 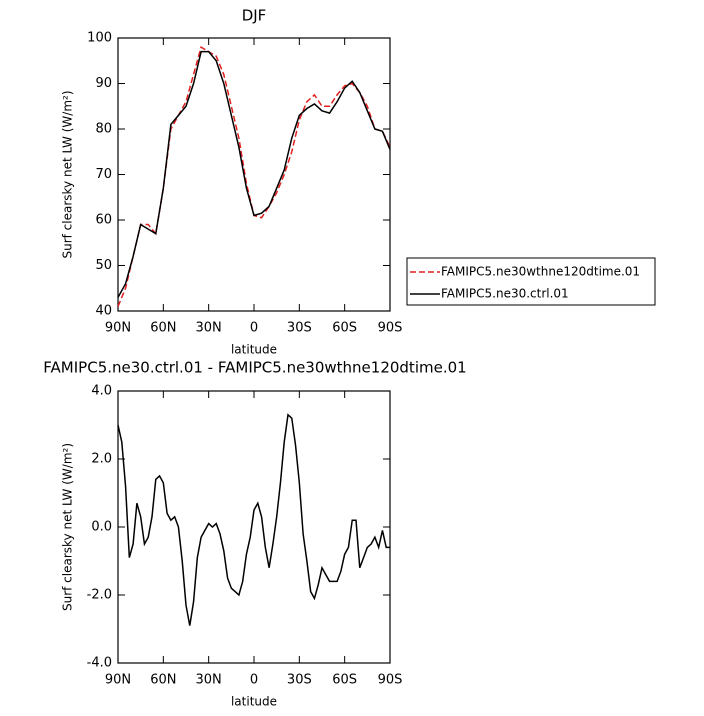 I want to click on y-tick-label: 80, so click(x=103, y=129).